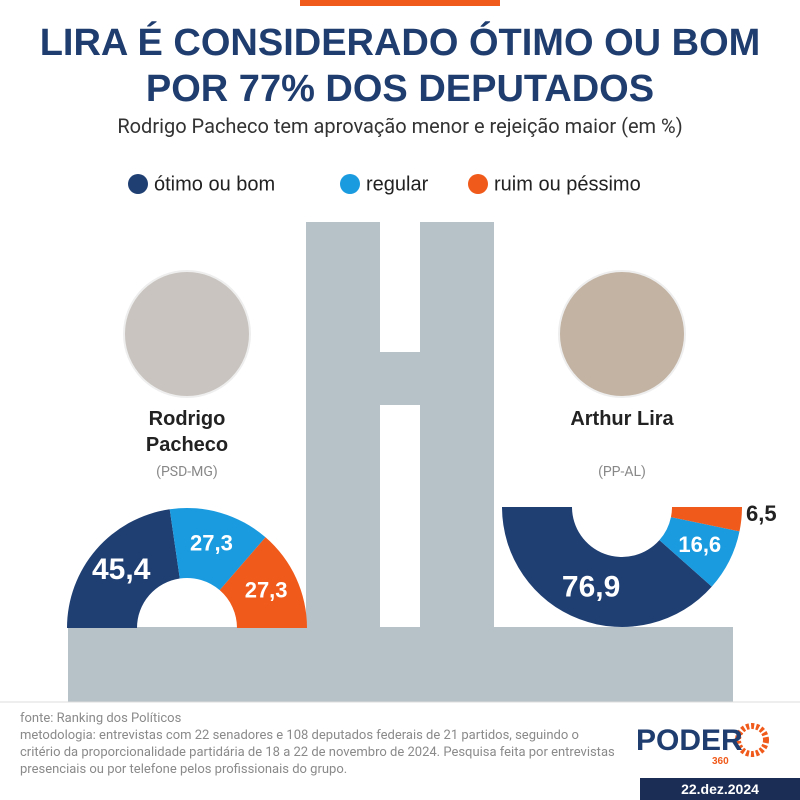 Image resolution: width=800 pixels, height=800 pixels. What do you see at coordinates (752, 740) in the screenshot?
I see `brand-logo` at bounding box center [752, 740].